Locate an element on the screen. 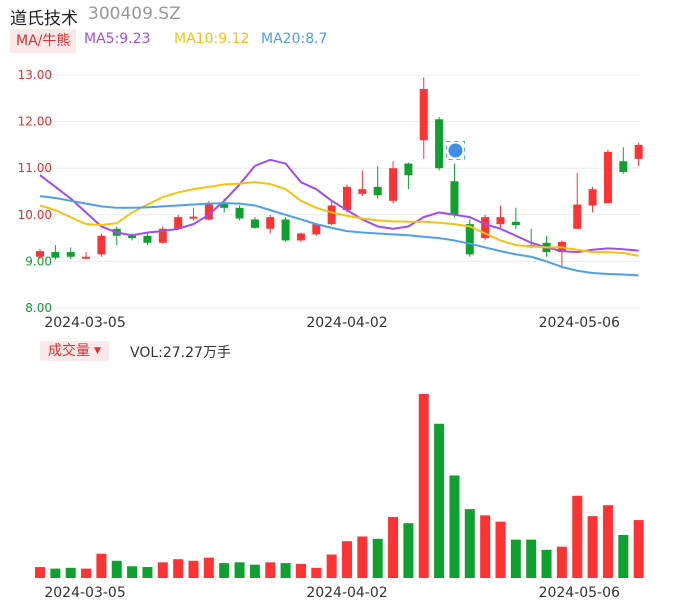 The width and height of the screenshot is (686, 606). caret-down-icon: ▼ is located at coordinates (97, 351).